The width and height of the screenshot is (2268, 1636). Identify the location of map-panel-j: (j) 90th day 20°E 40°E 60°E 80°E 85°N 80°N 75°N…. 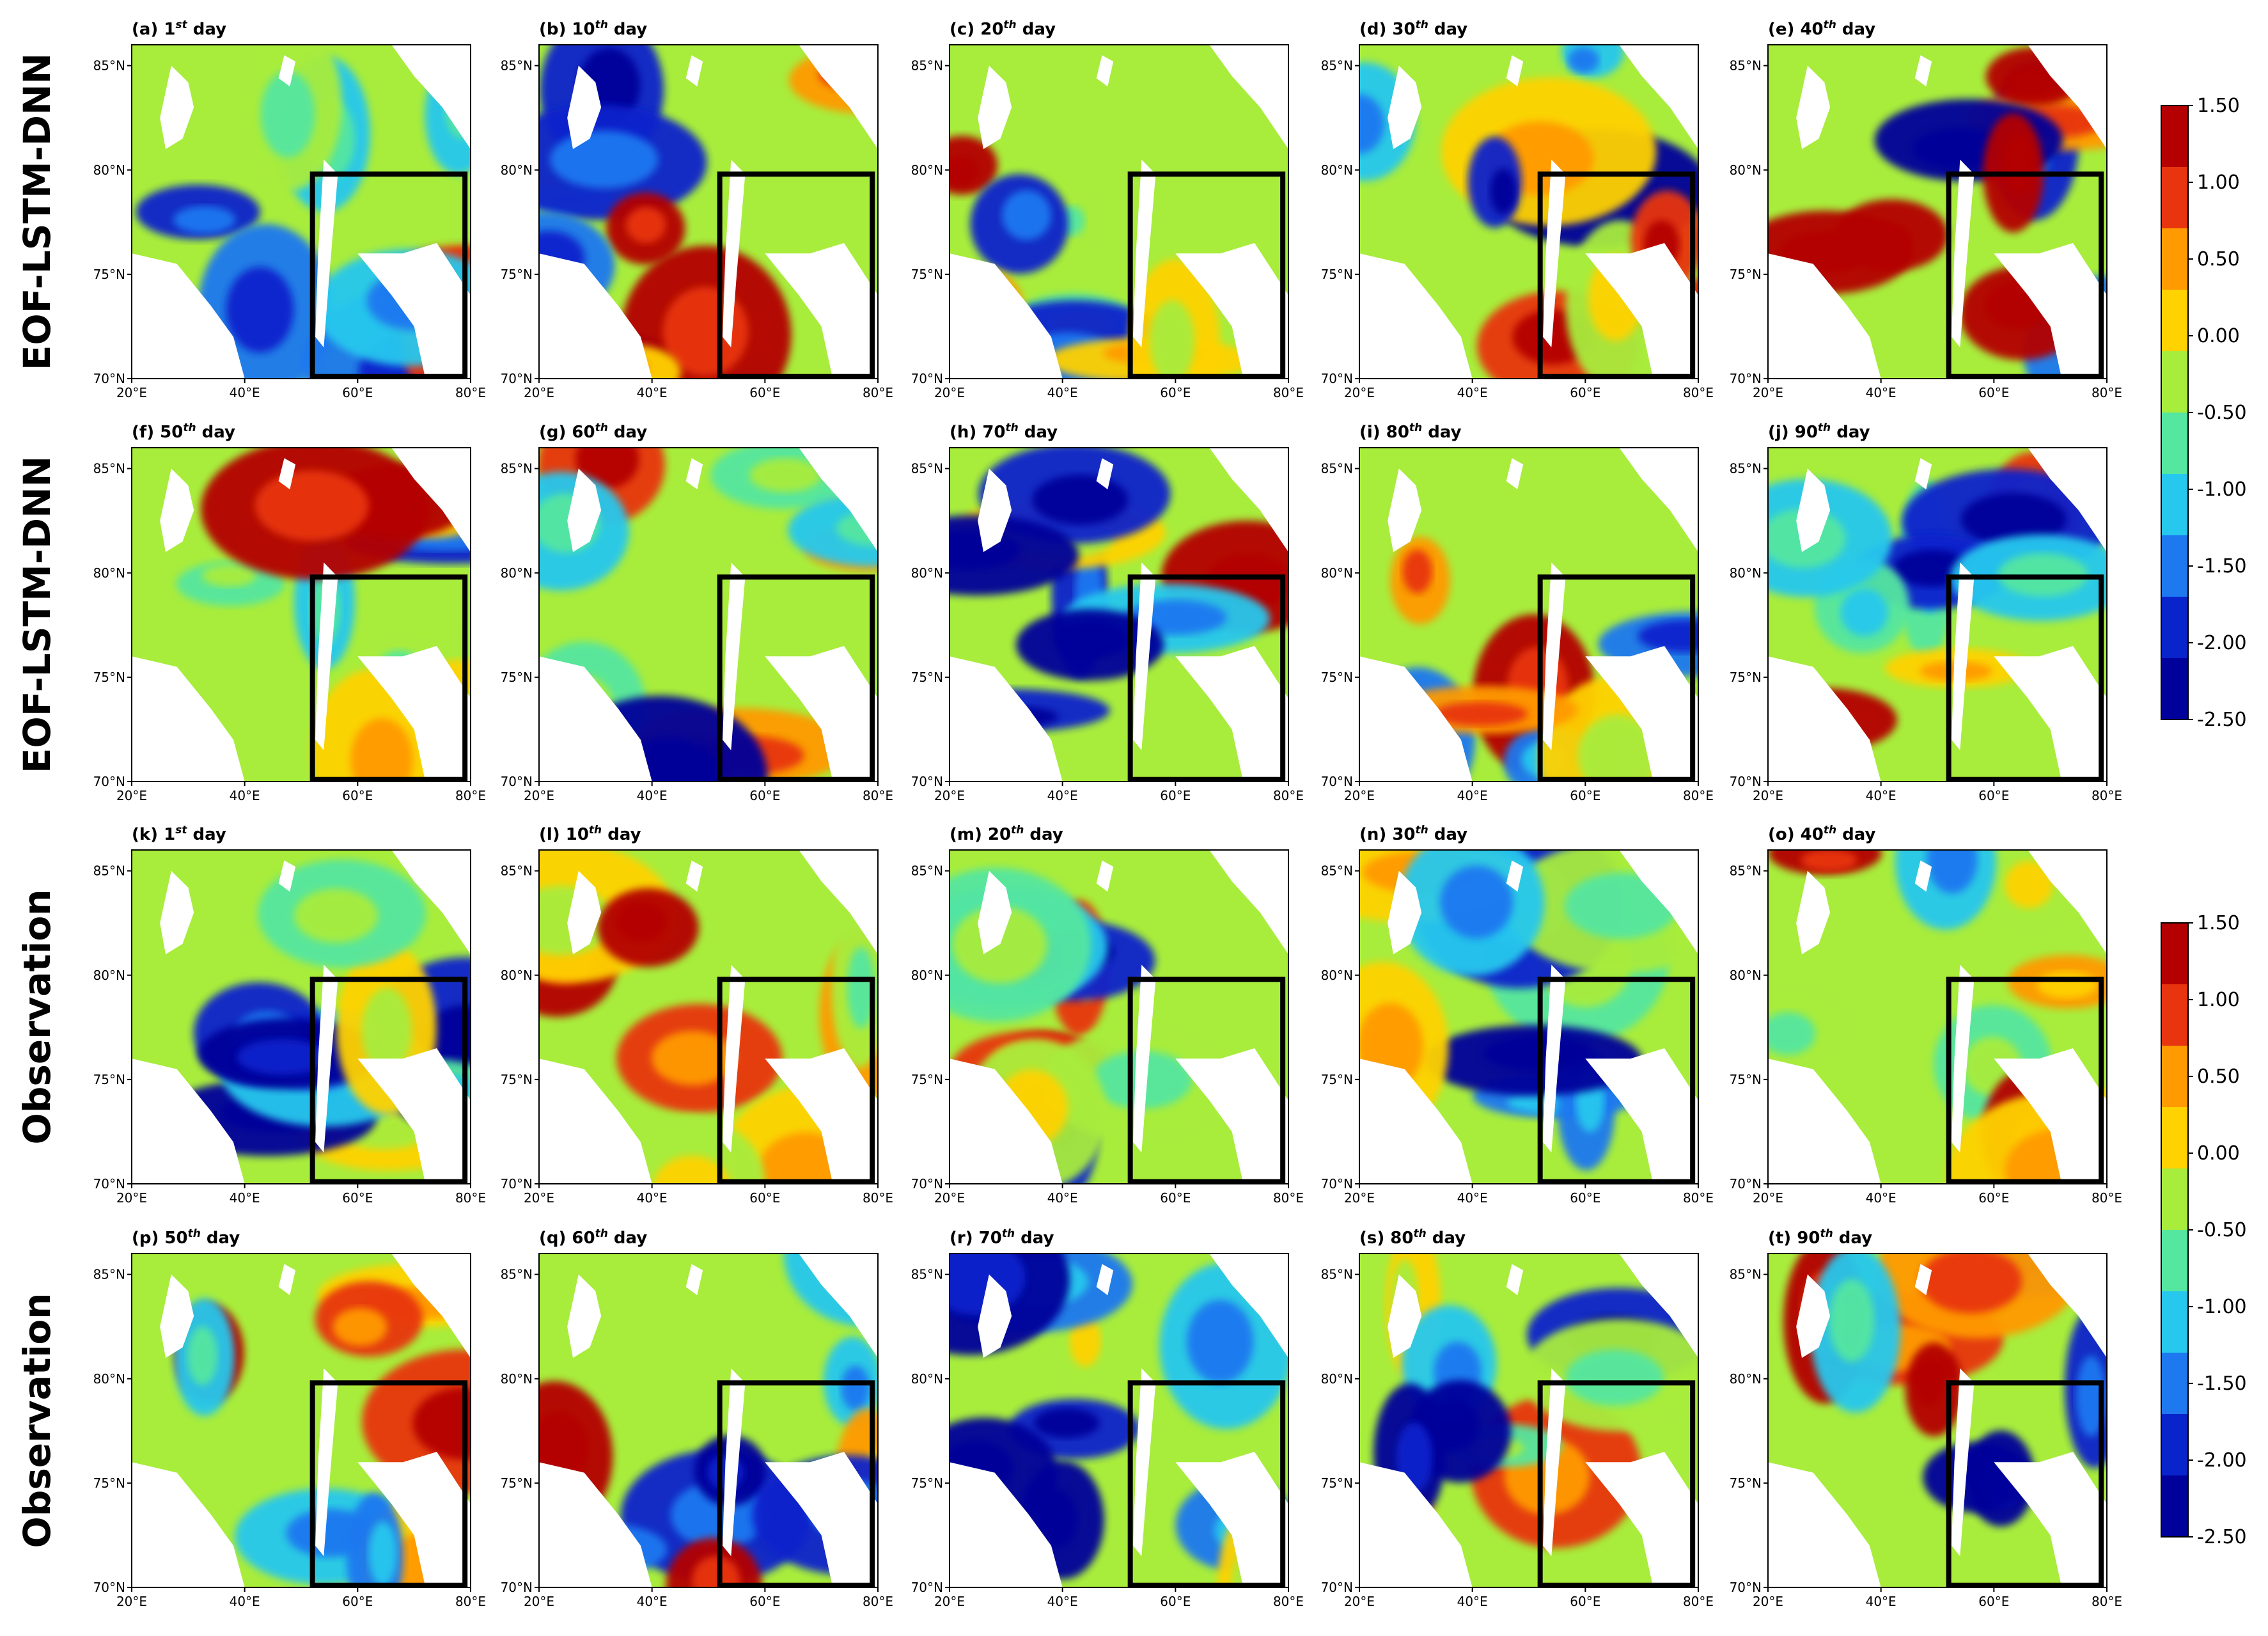
(1926, 612).